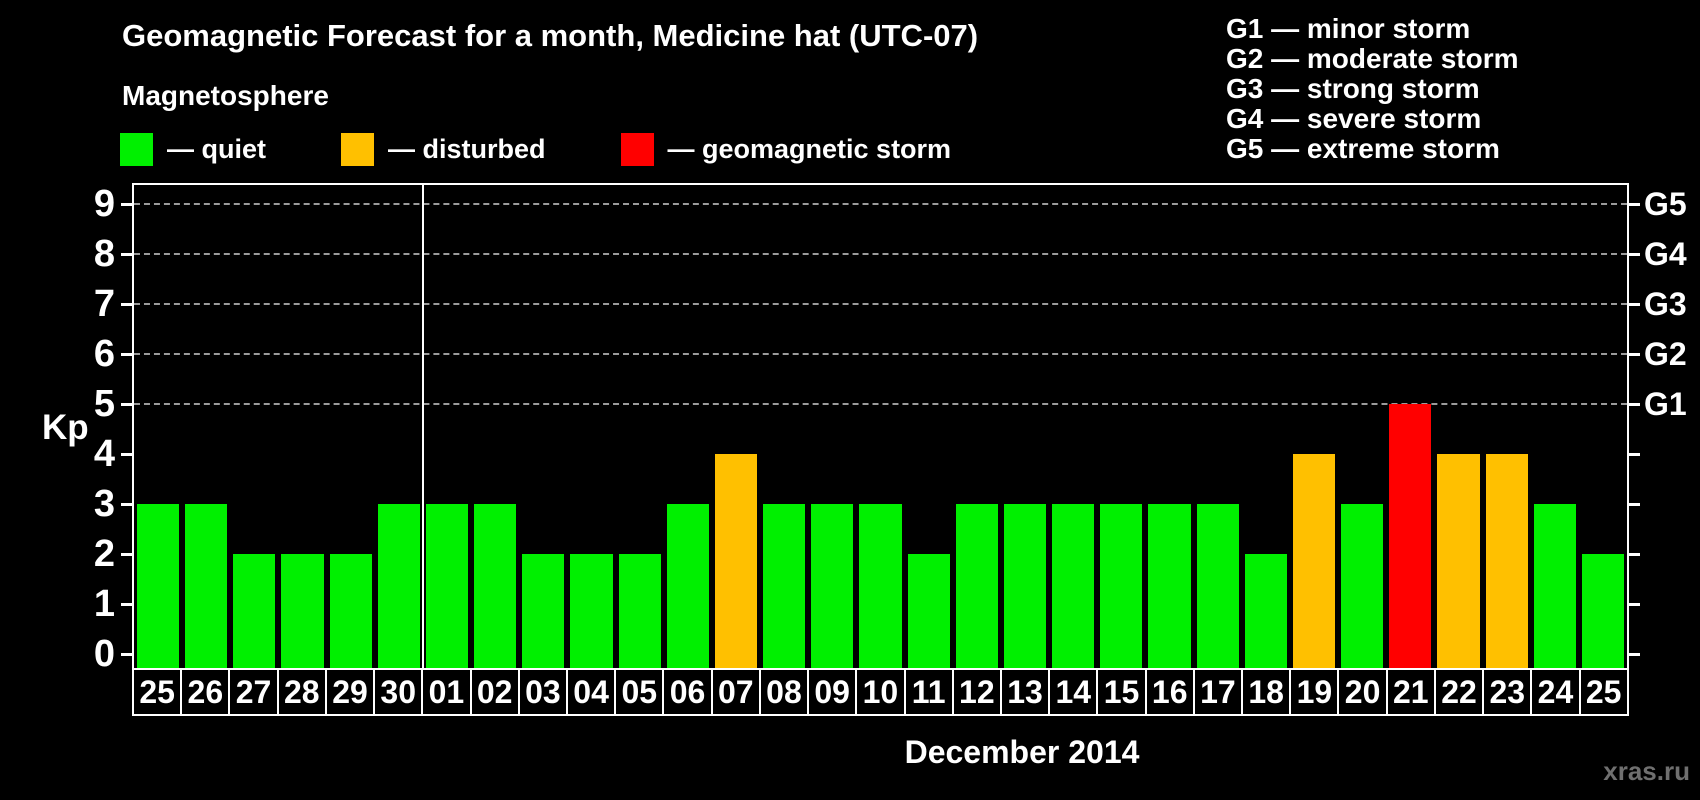 The image size is (1700, 800). I want to click on day-label-08: 08, so click(784, 692).